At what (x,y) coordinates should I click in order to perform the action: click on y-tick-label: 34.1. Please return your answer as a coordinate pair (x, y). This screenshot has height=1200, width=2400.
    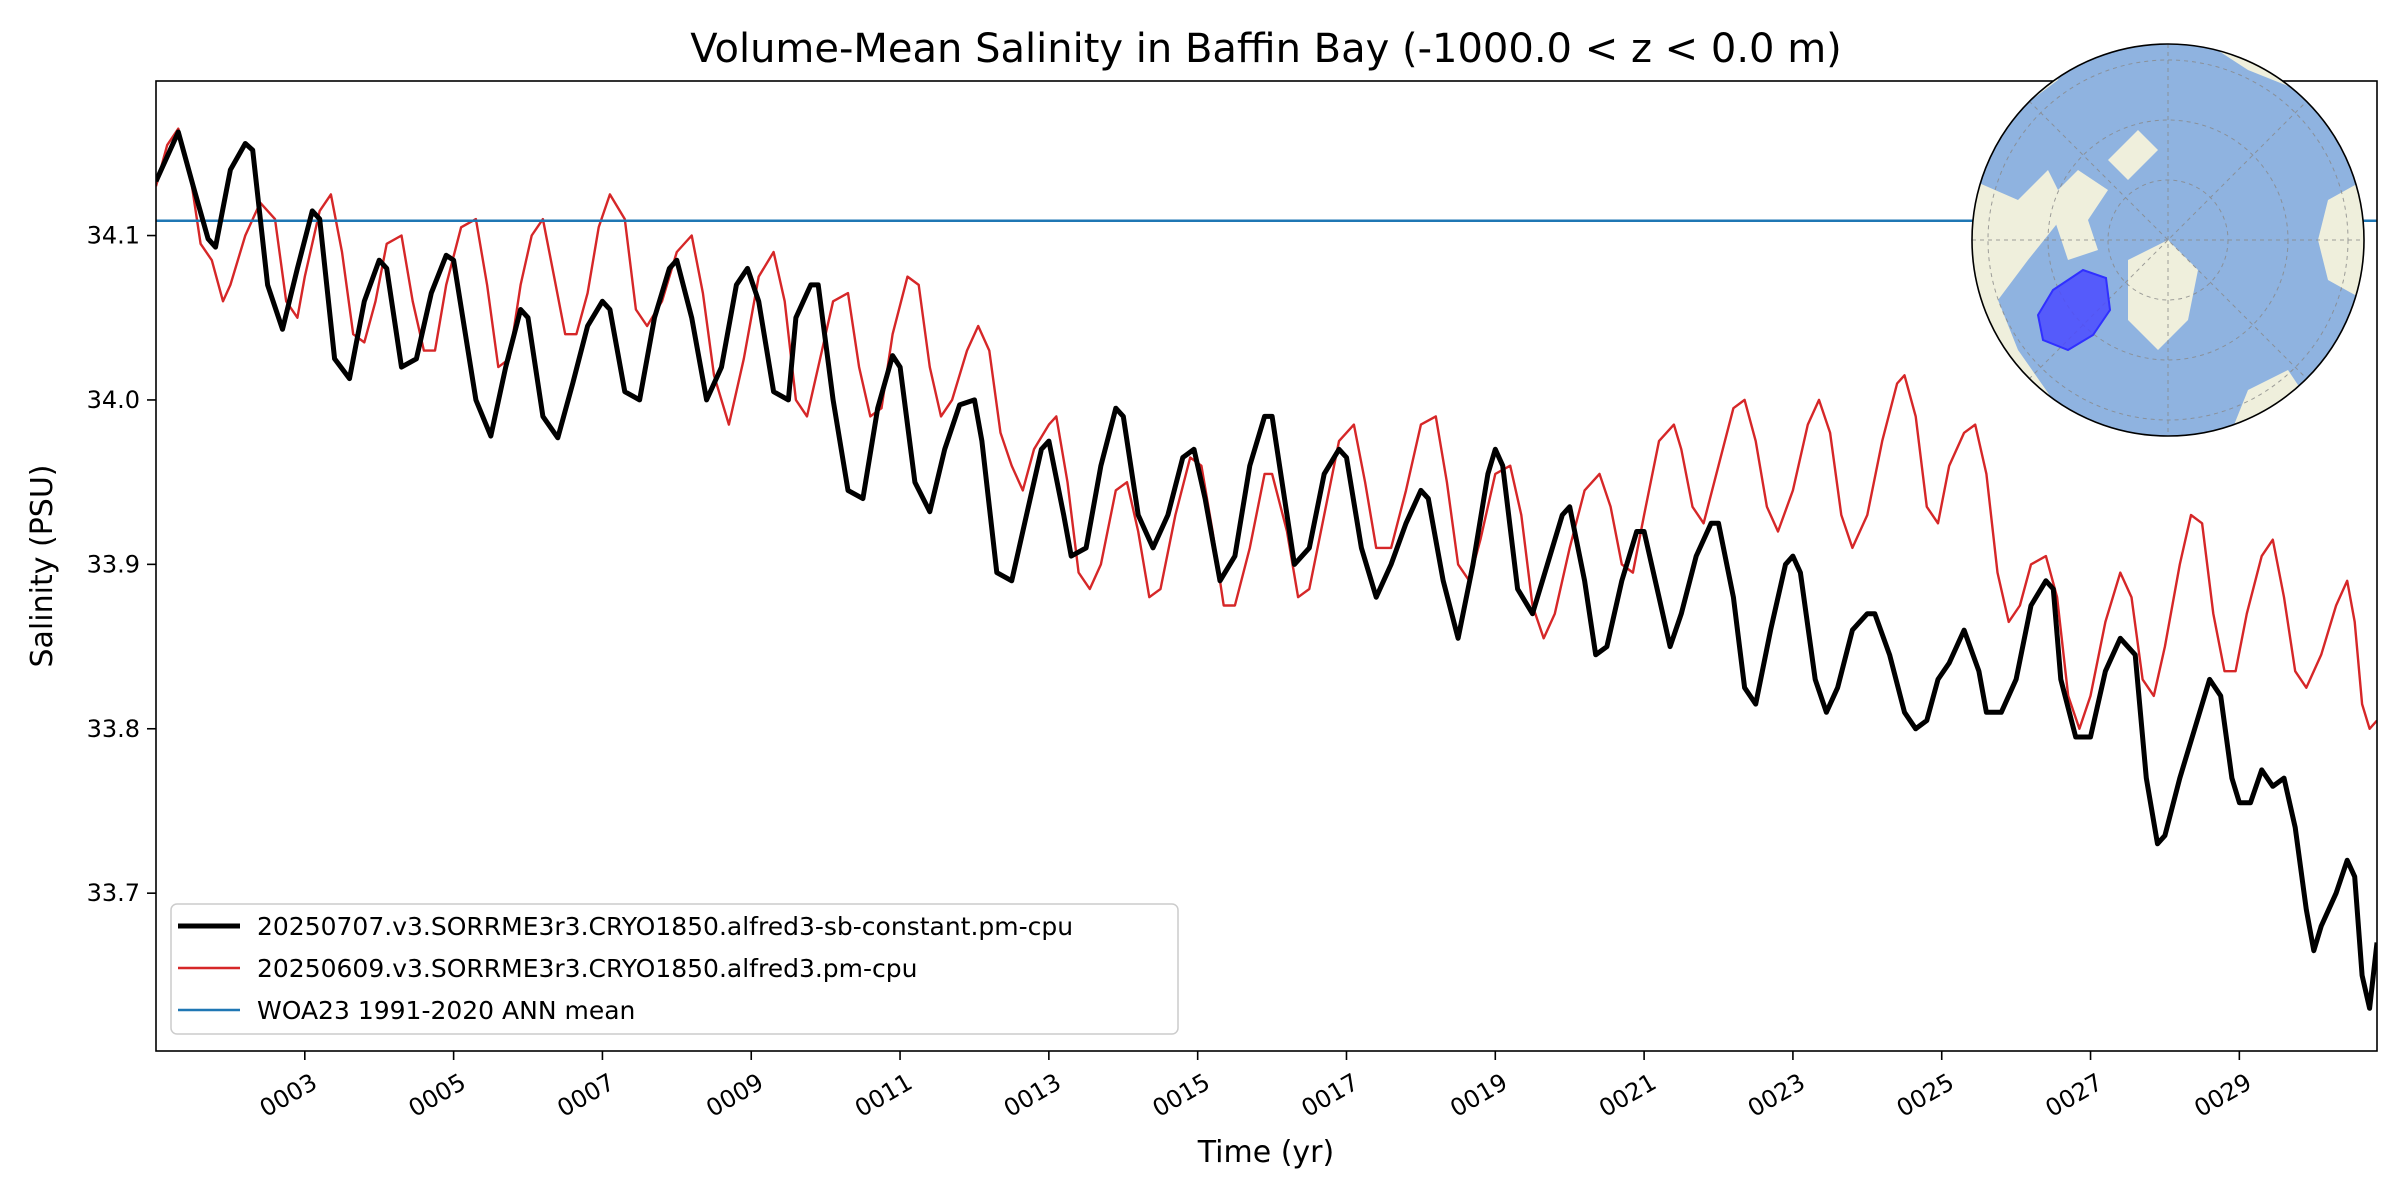
    Looking at the image, I should click on (113, 236).